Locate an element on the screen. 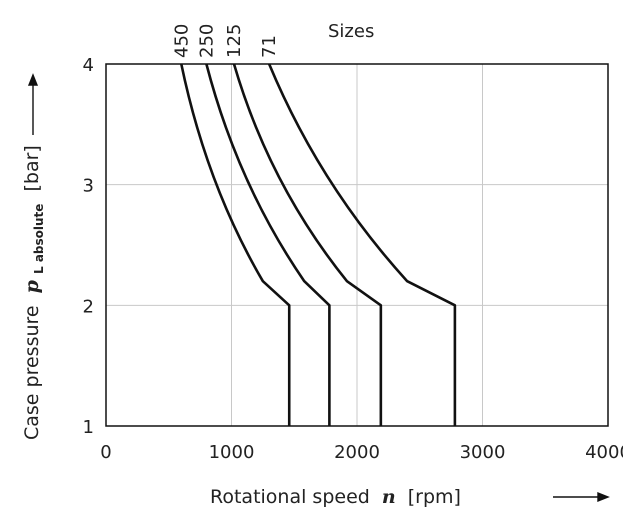 This screenshot has height=514, width=623. x-tick-label: 4000 is located at coordinates (604, 452).